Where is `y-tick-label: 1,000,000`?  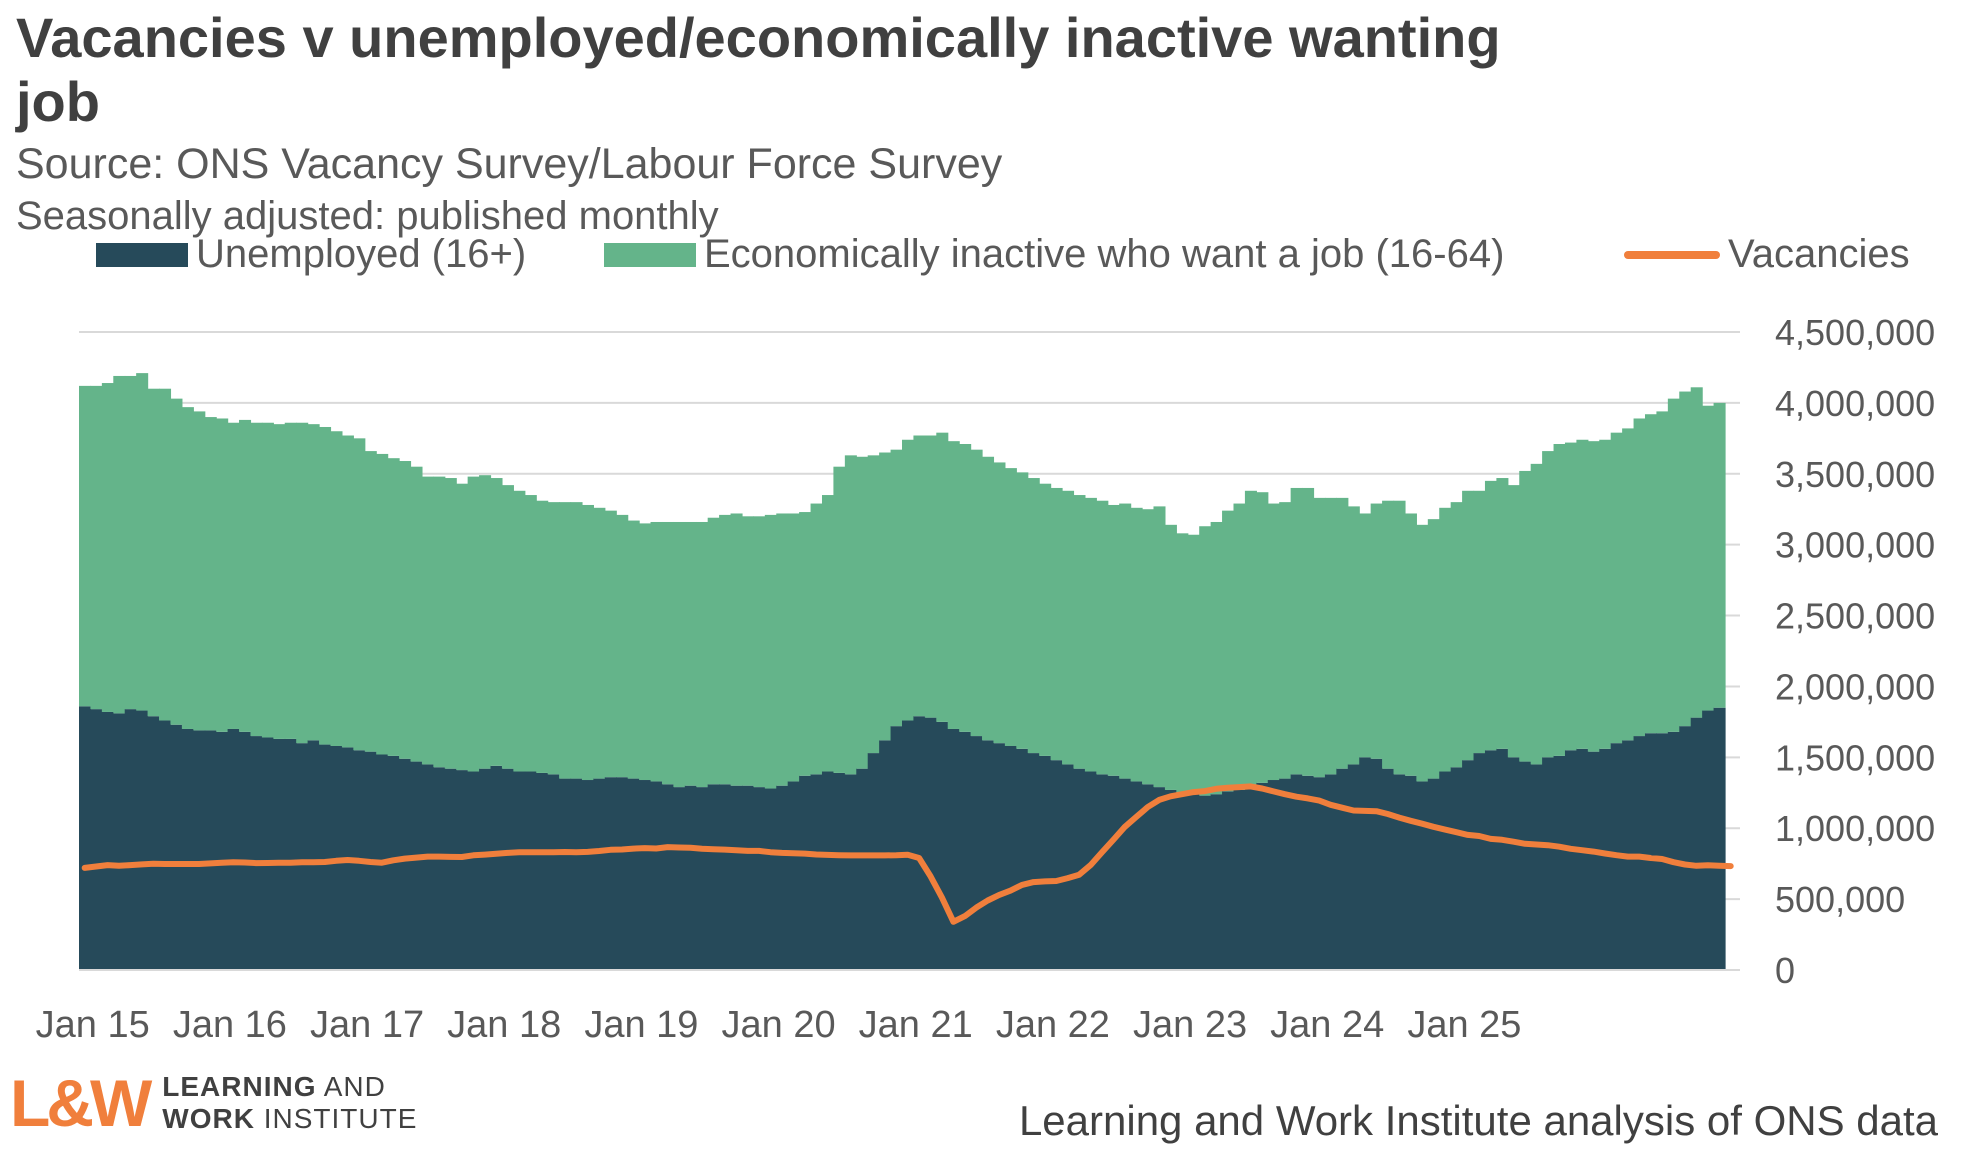 y-tick-label: 1,000,000 is located at coordinates (1855, 828).